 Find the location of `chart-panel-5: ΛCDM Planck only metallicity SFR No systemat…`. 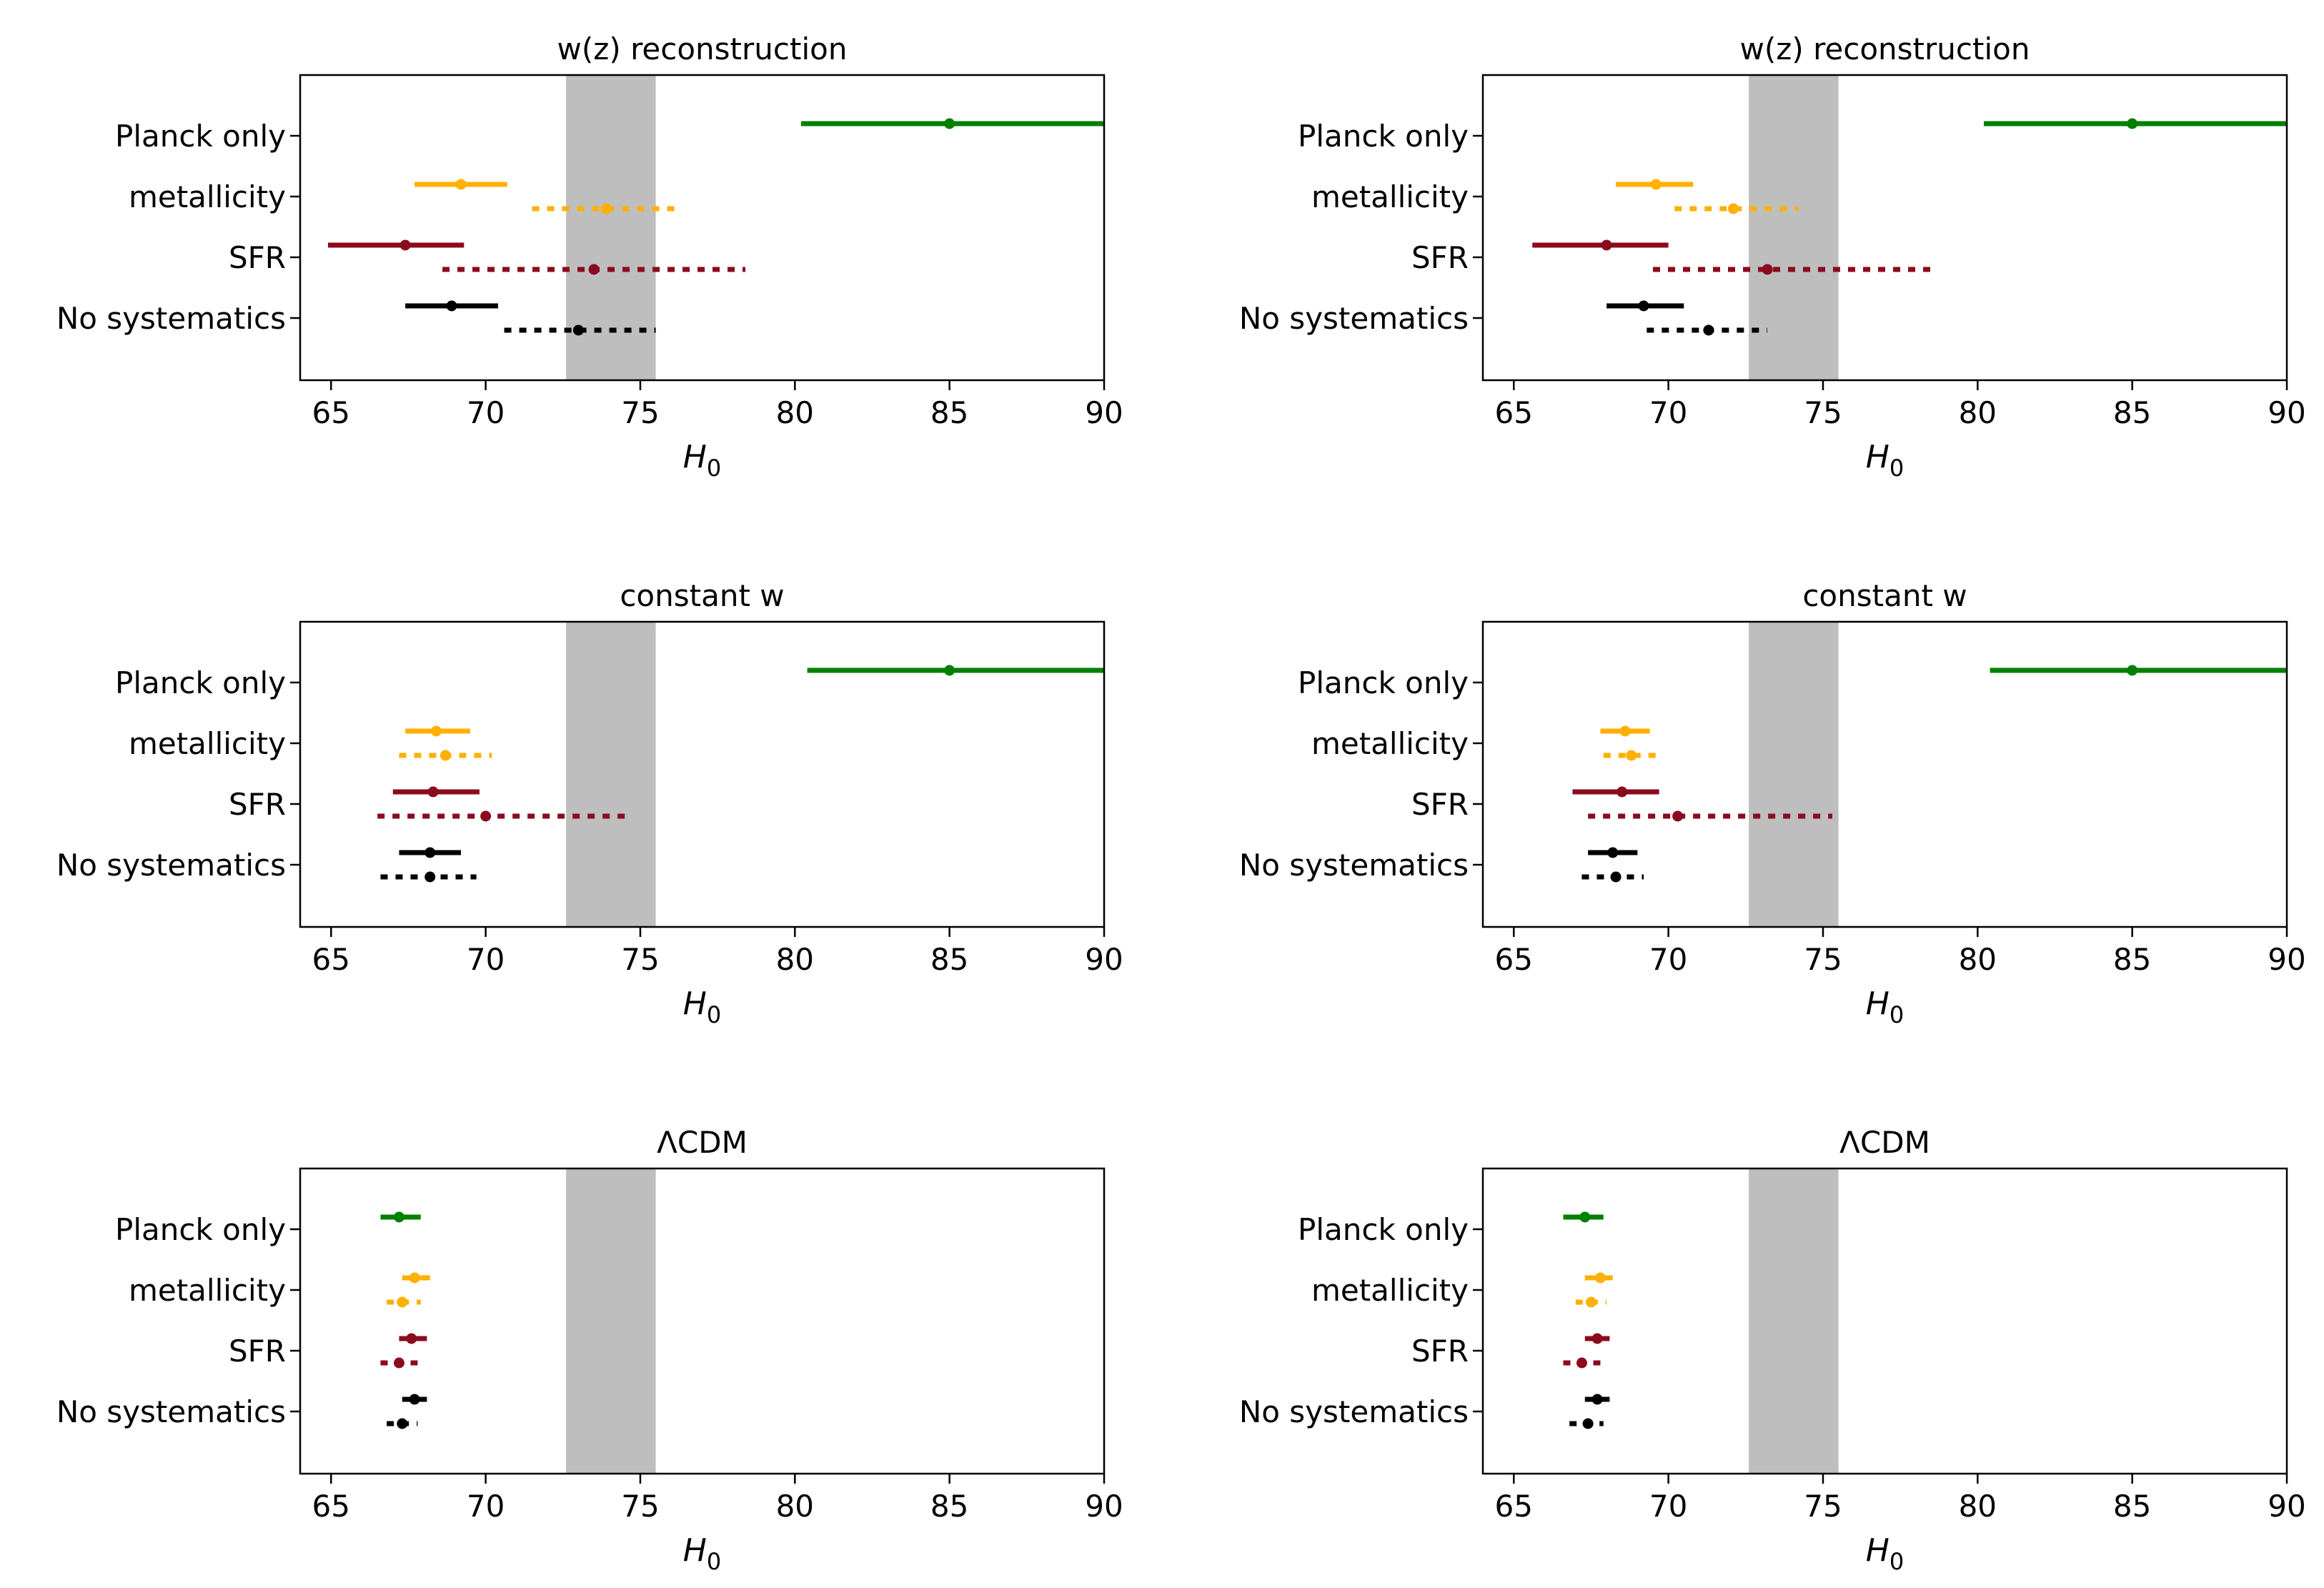

chart-panel-5: ΛCDM Planck only metallicity SFR No systemat… is located at coordinates (589, 1350).